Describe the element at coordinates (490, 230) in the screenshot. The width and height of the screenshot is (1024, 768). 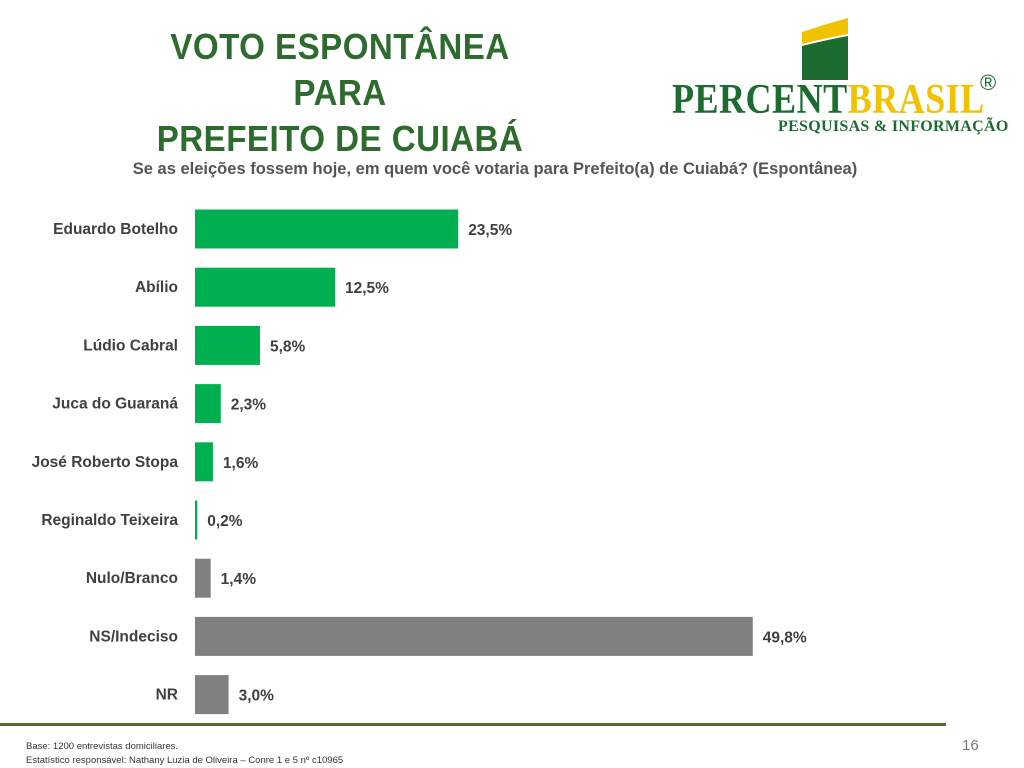
I see `value-label: 23,5%` at that location.